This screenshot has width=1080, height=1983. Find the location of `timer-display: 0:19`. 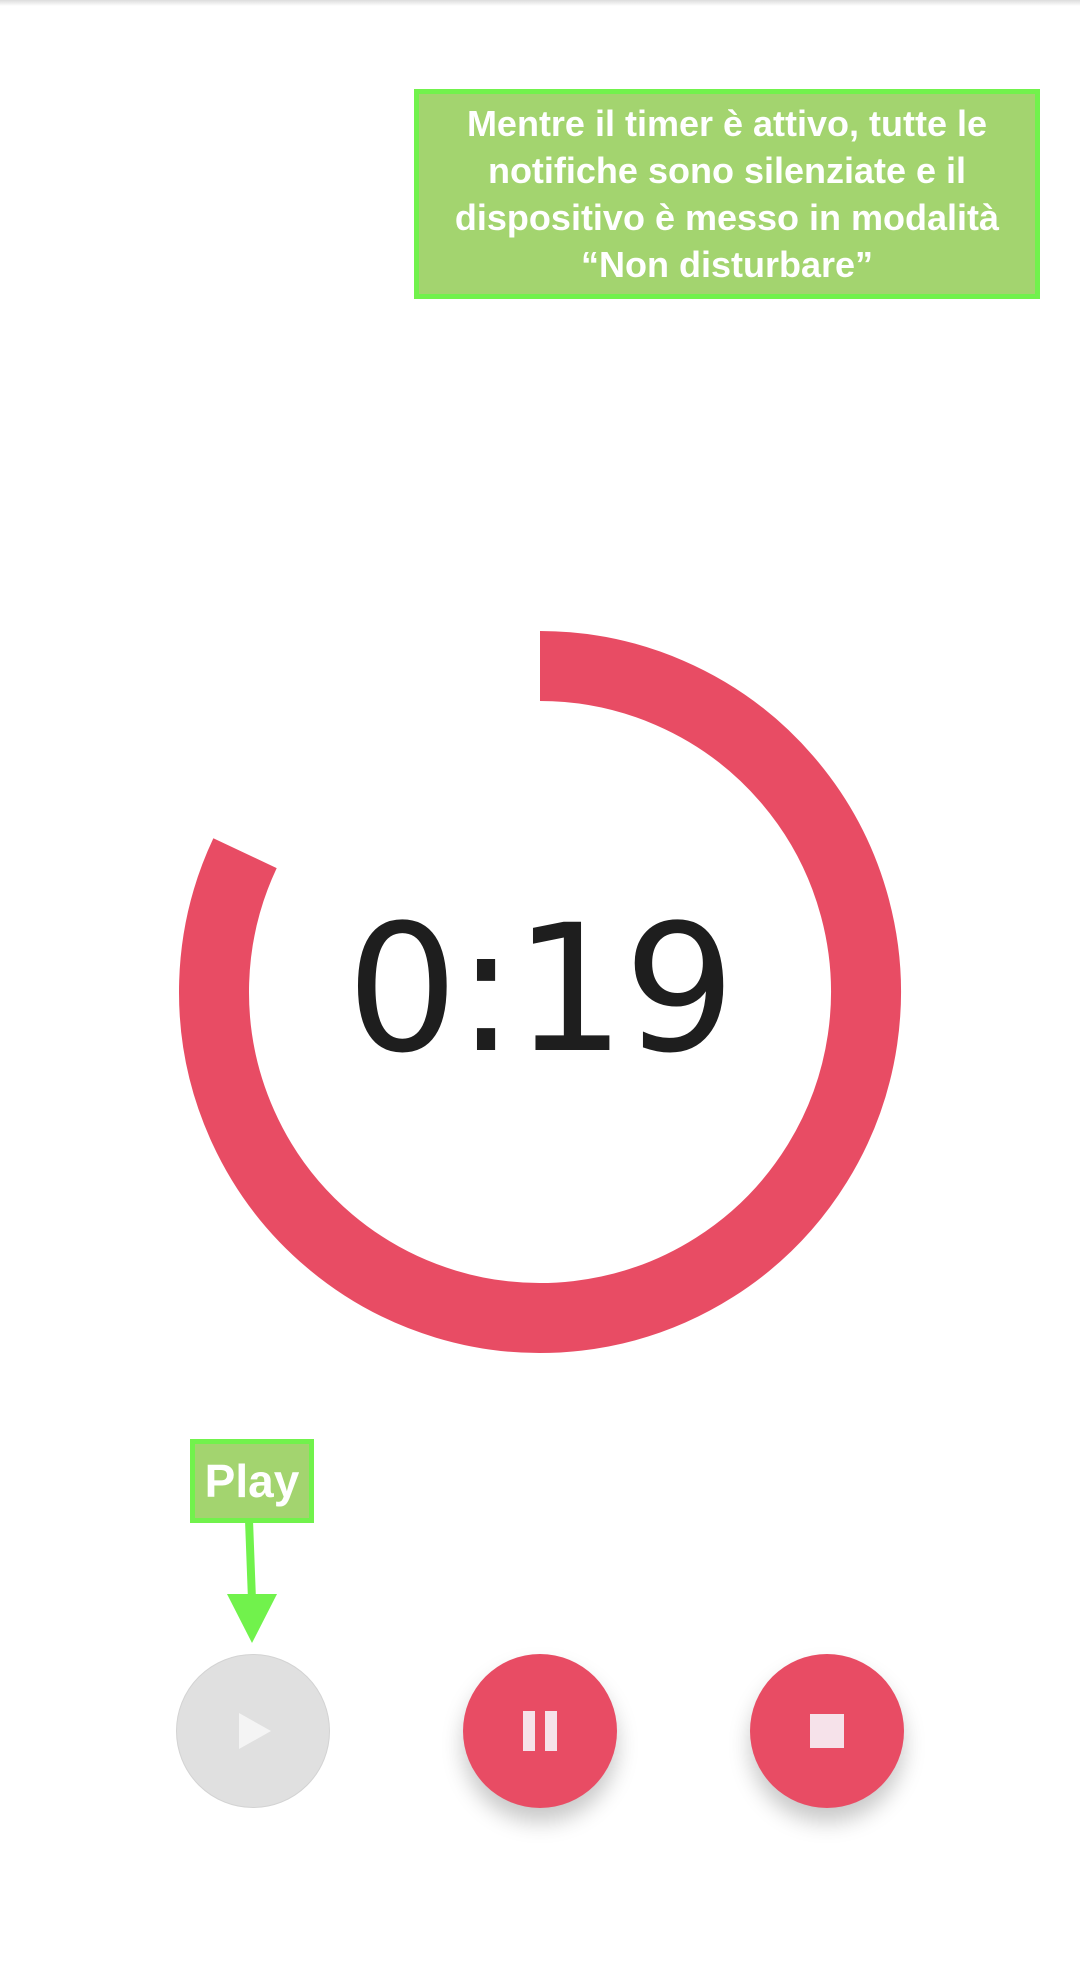

timer-display: 0:19 is located at coordinates (540, 989).